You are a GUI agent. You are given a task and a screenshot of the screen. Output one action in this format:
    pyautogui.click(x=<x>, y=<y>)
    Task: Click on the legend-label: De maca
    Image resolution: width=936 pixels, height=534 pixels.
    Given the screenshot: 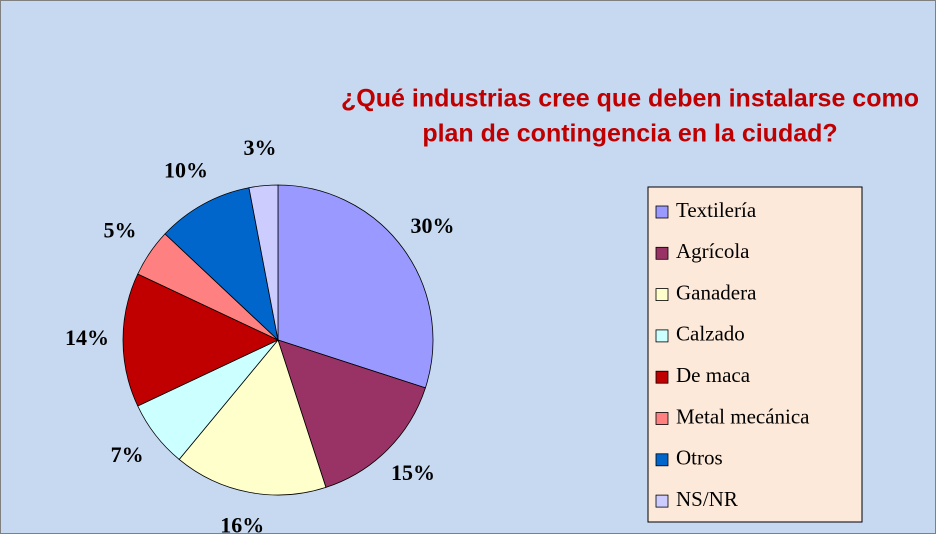 What is the action you would take?
    pyautogui.click(x=713, y=375)
    